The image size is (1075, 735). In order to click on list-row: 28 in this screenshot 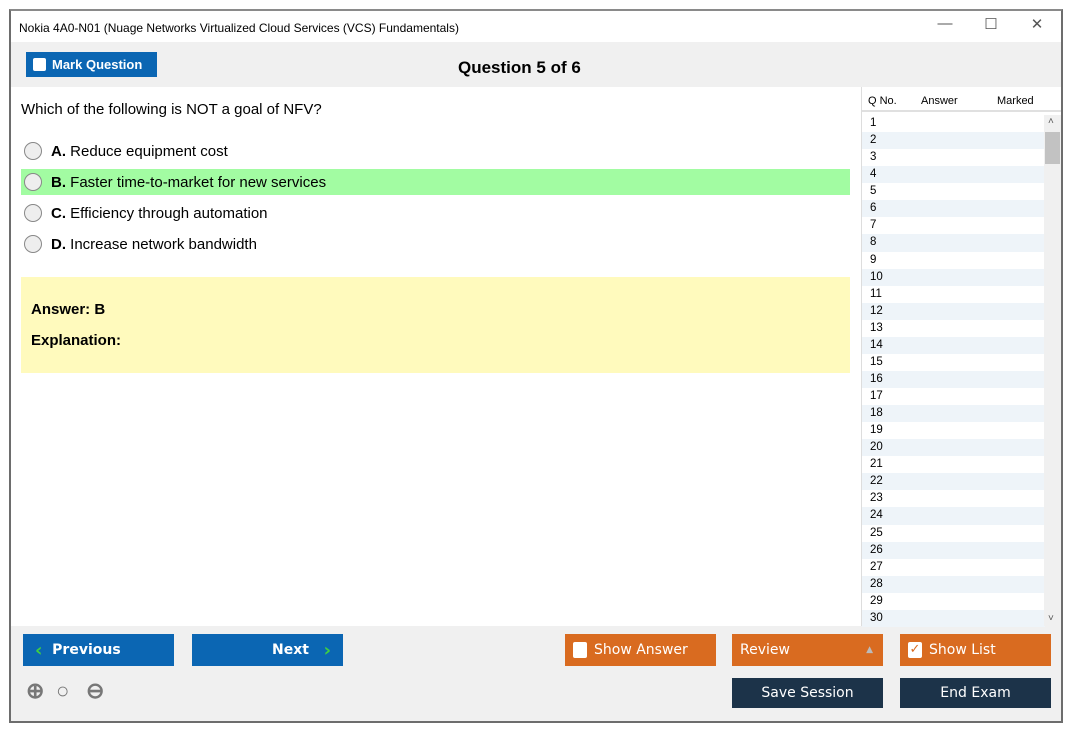, I will do `click(953, 584)`.